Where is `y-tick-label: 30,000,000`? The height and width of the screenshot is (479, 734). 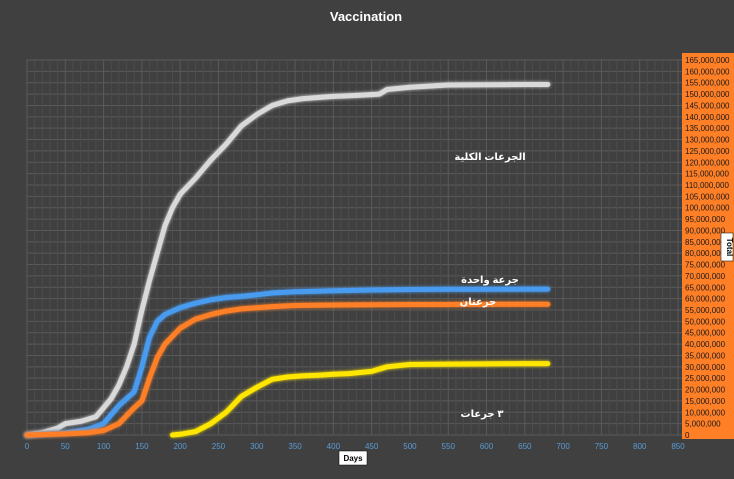 y-tick-label: 30,000,000 is located at coordinates (705, 367).